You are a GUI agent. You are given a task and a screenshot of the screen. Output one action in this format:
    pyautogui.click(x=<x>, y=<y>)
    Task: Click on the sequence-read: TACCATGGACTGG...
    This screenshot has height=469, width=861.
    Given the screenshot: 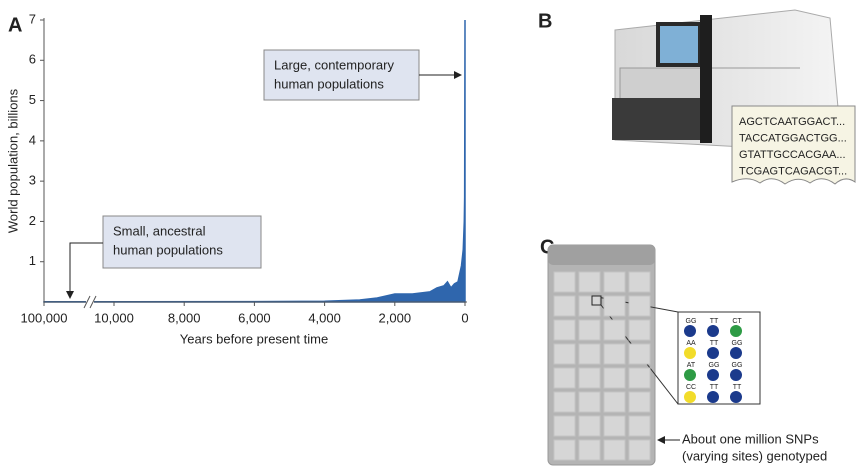 What is the action you would take?
    pyautogui.click(x=793, y=138)
    